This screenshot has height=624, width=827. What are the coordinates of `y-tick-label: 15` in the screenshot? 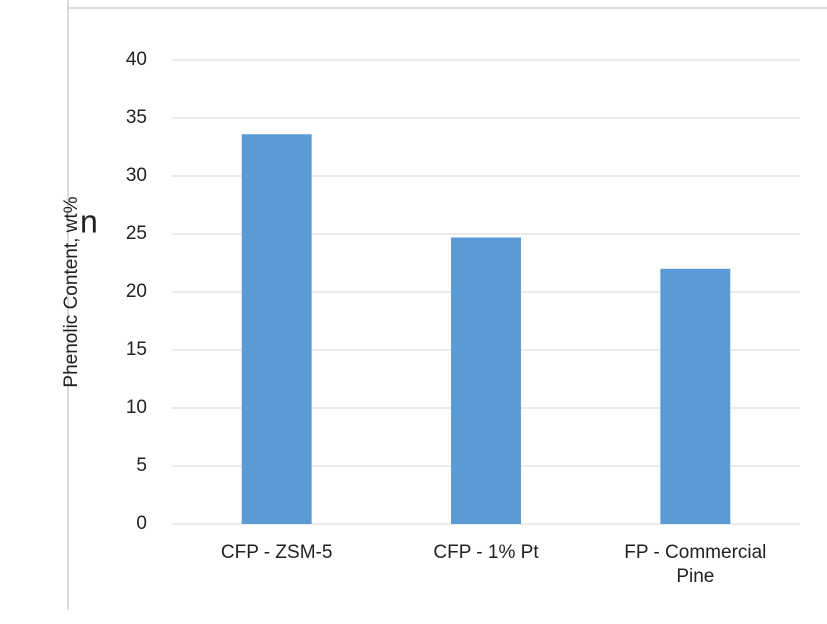 It's located at (136, 349).